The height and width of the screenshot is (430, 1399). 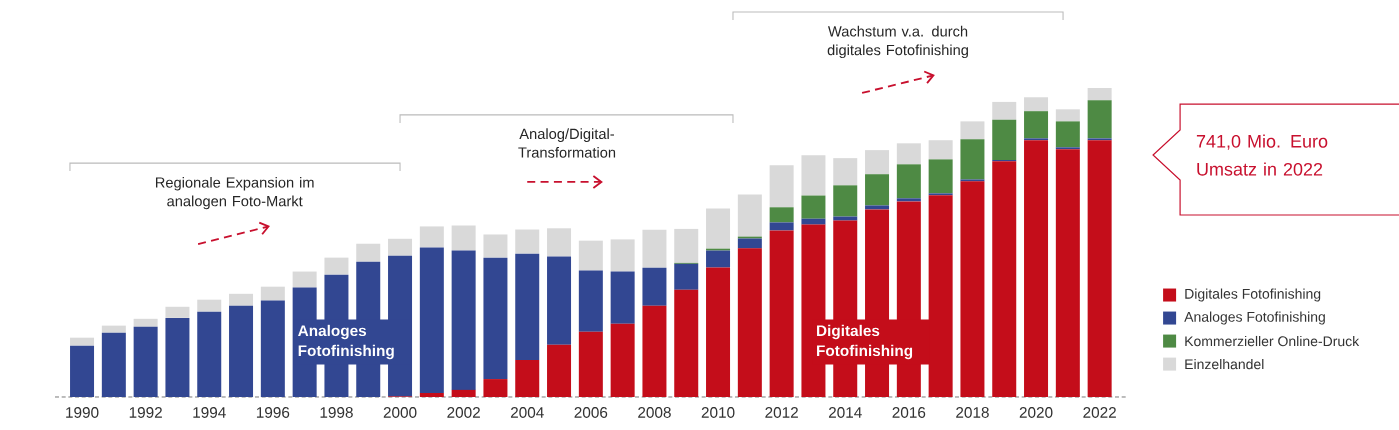 What do you see at coordinates (336, 412) in the screenshot?
I see `x-tick-label: 1998` at bounding box center [336, 412].